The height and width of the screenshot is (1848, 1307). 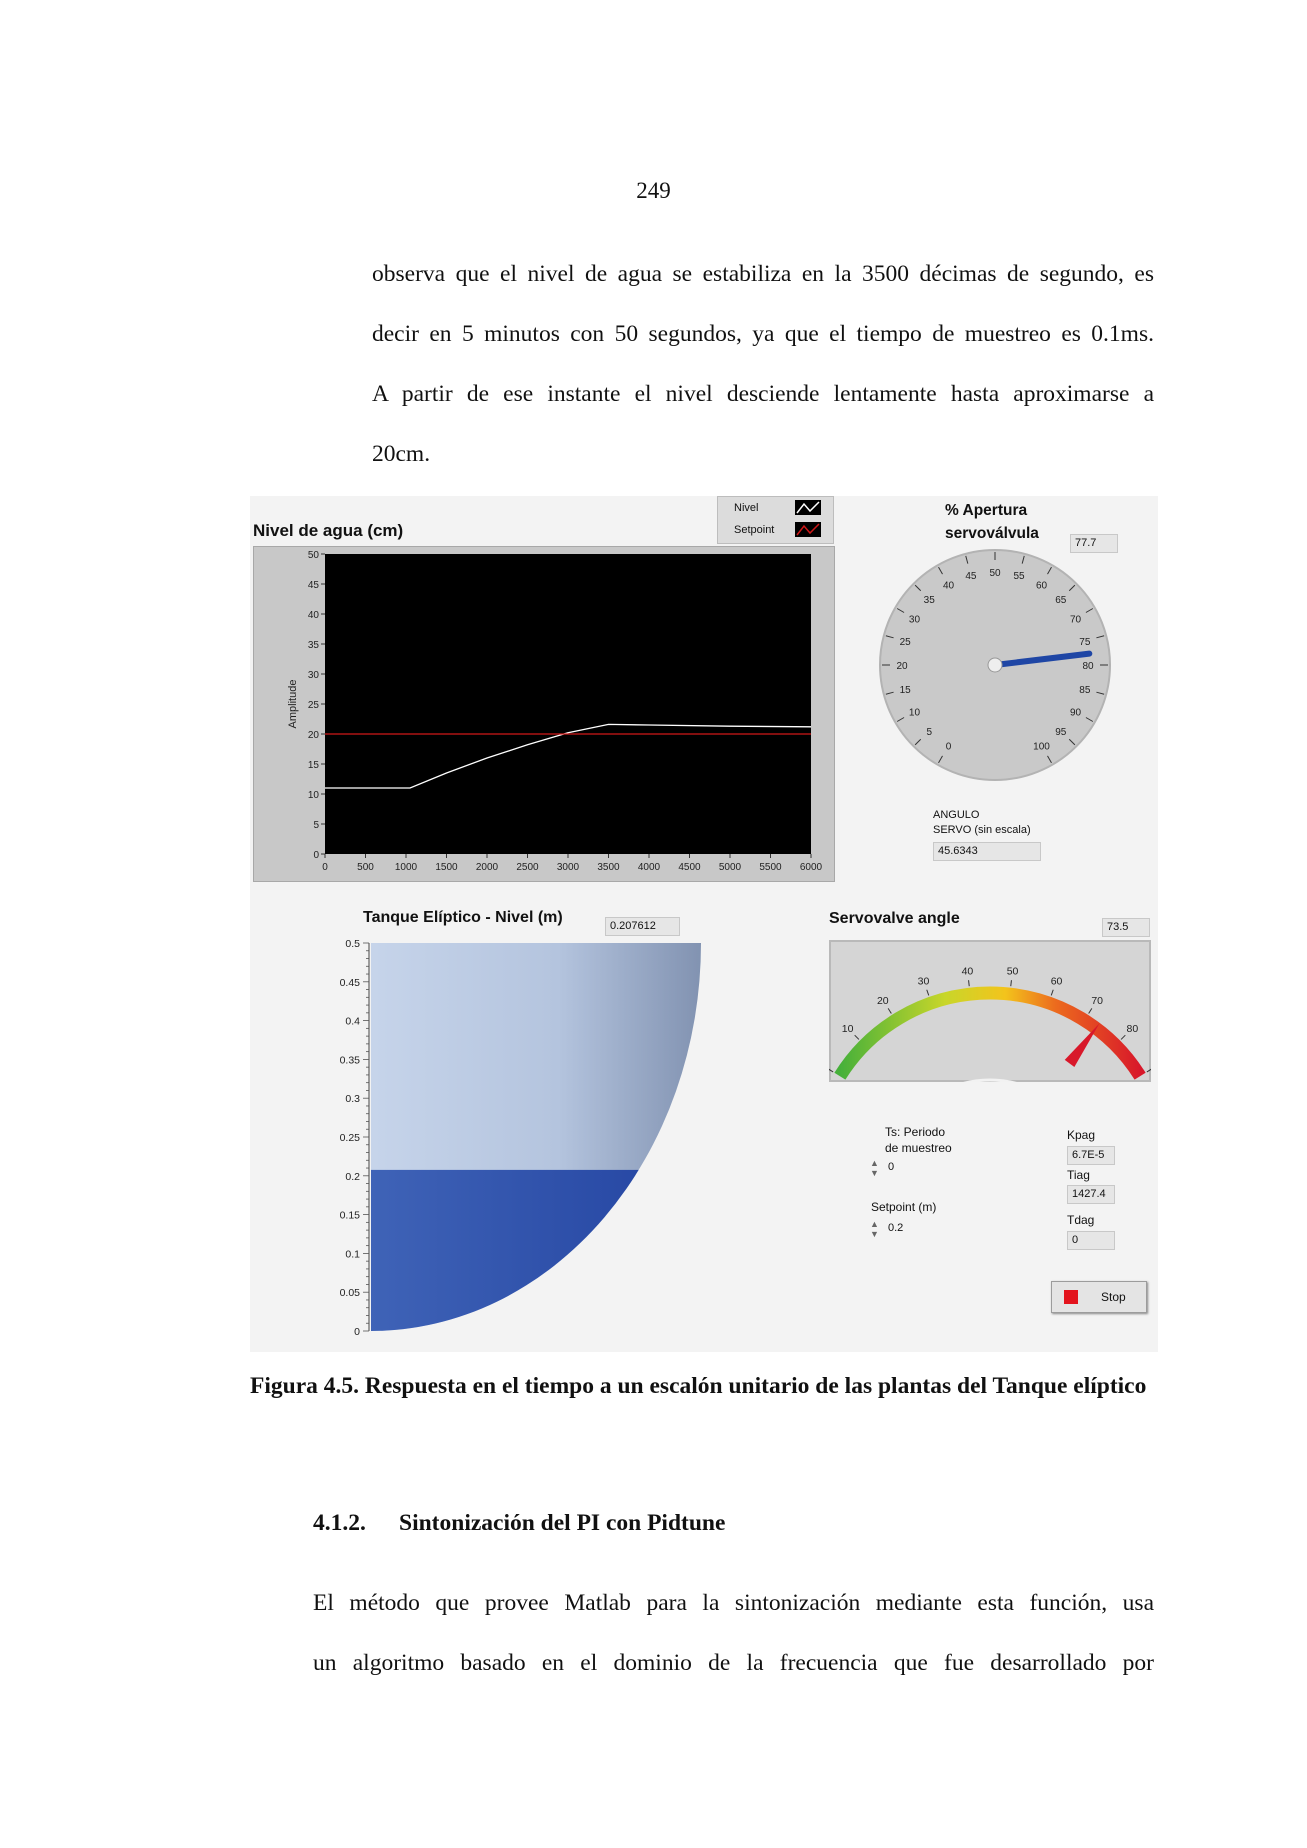 I want to click on tank-tick-label: 0.05, so click(x=350, y=1293).